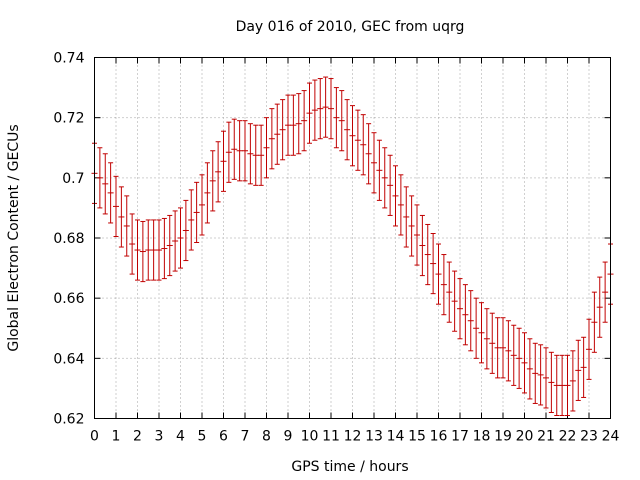  I want to click on x-tick-label: 24, so click(611, 437).